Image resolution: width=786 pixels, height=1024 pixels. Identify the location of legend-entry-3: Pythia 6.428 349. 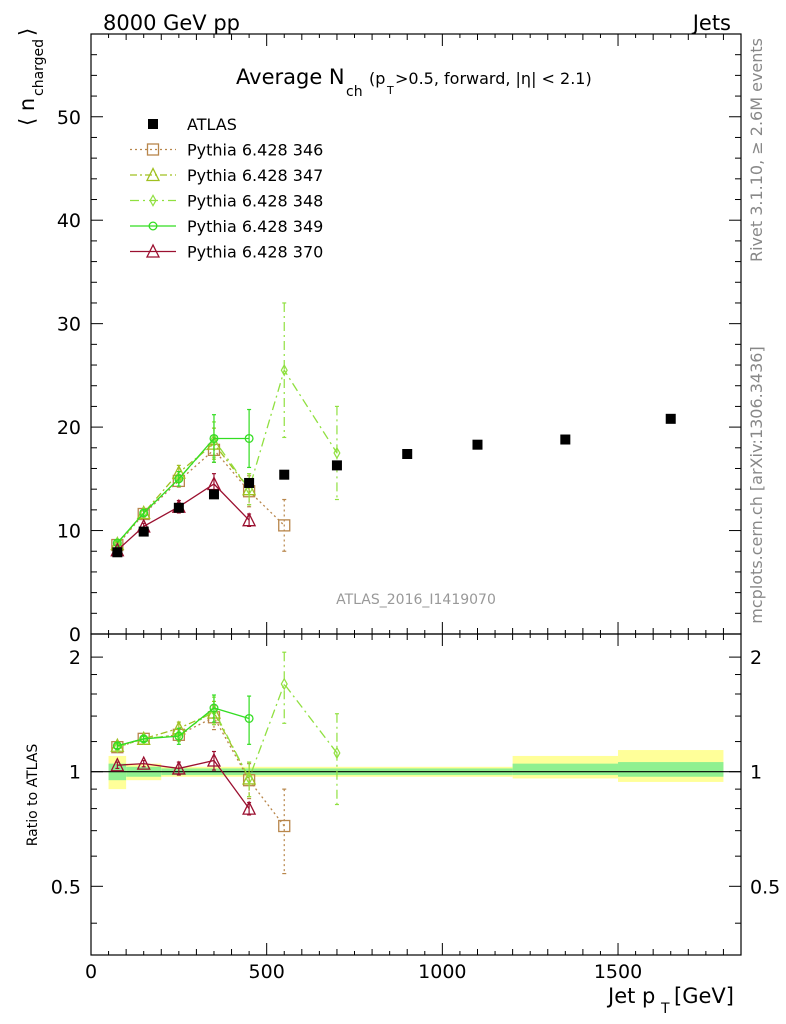
(226, 226).